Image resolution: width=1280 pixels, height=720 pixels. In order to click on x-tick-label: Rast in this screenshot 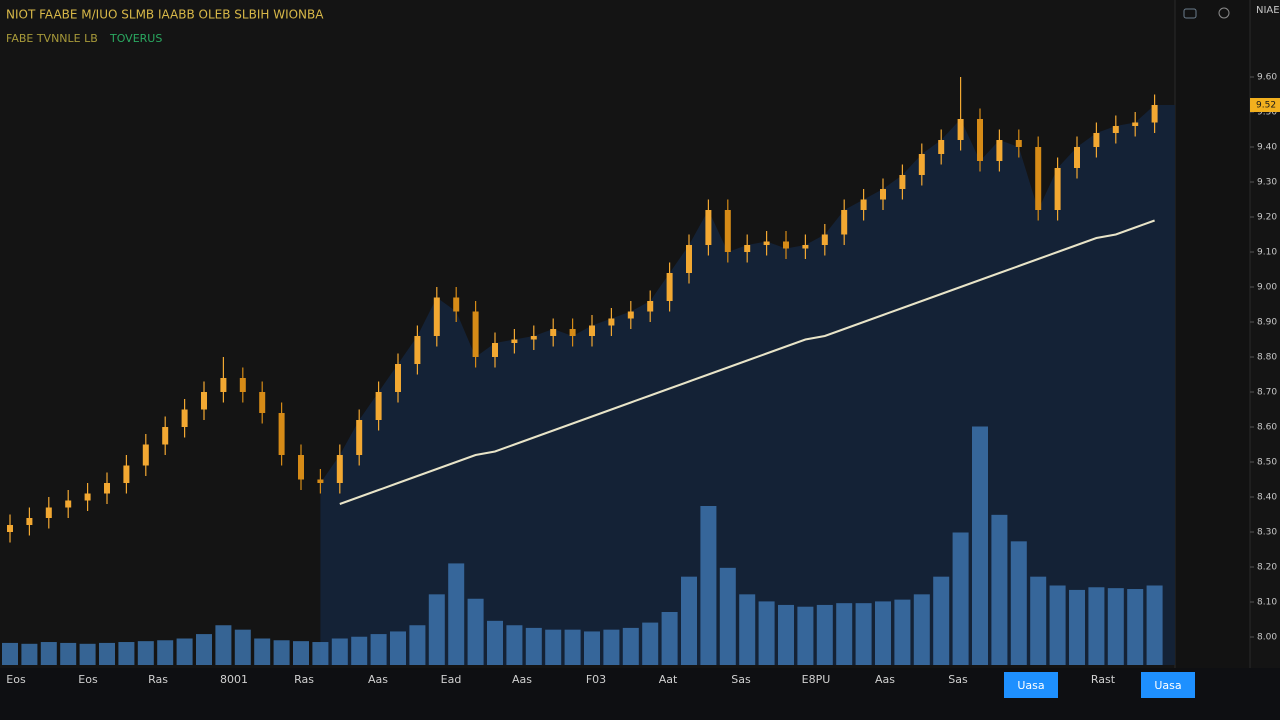, I will do `click(1103, 679)`.